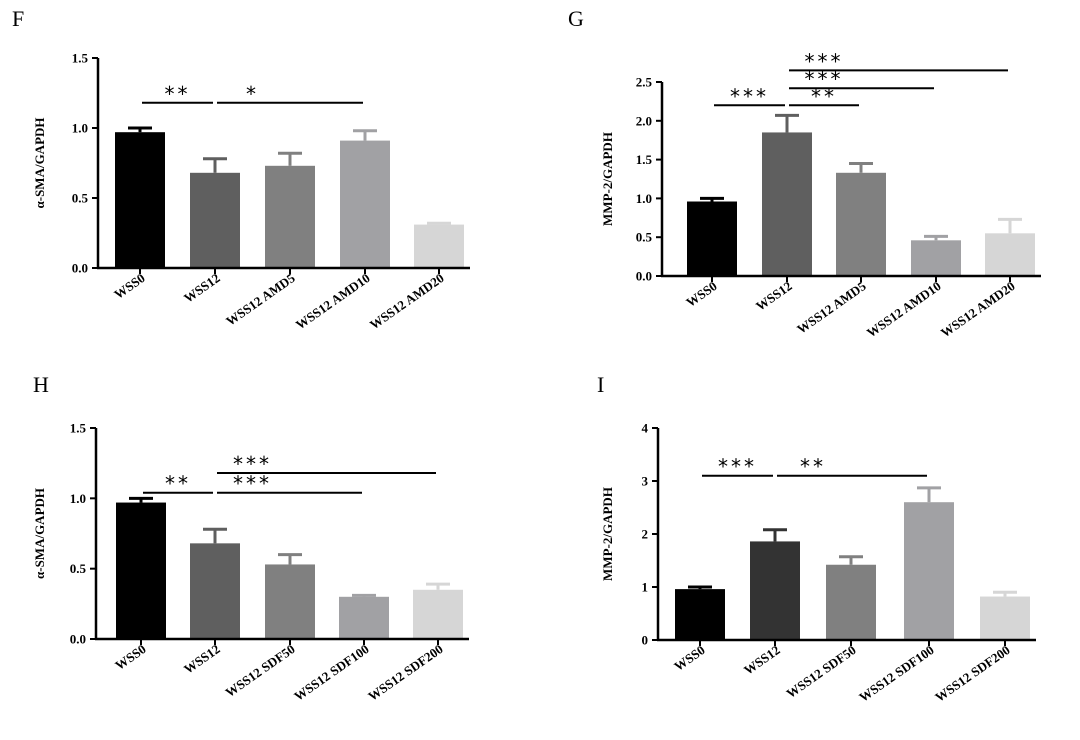  I want to click on y-tick-label: 2.0, so click(644, 120).